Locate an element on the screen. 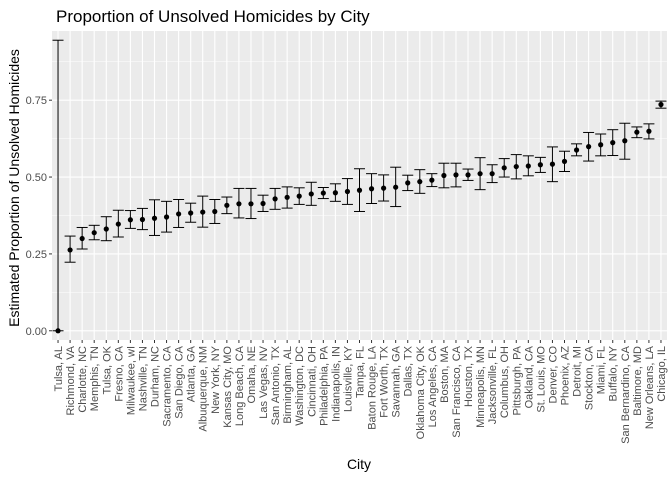 The width and height of the screenshot is (672, 480). x-tick-label: Fresno, CA is located at coordinates (119, 373).